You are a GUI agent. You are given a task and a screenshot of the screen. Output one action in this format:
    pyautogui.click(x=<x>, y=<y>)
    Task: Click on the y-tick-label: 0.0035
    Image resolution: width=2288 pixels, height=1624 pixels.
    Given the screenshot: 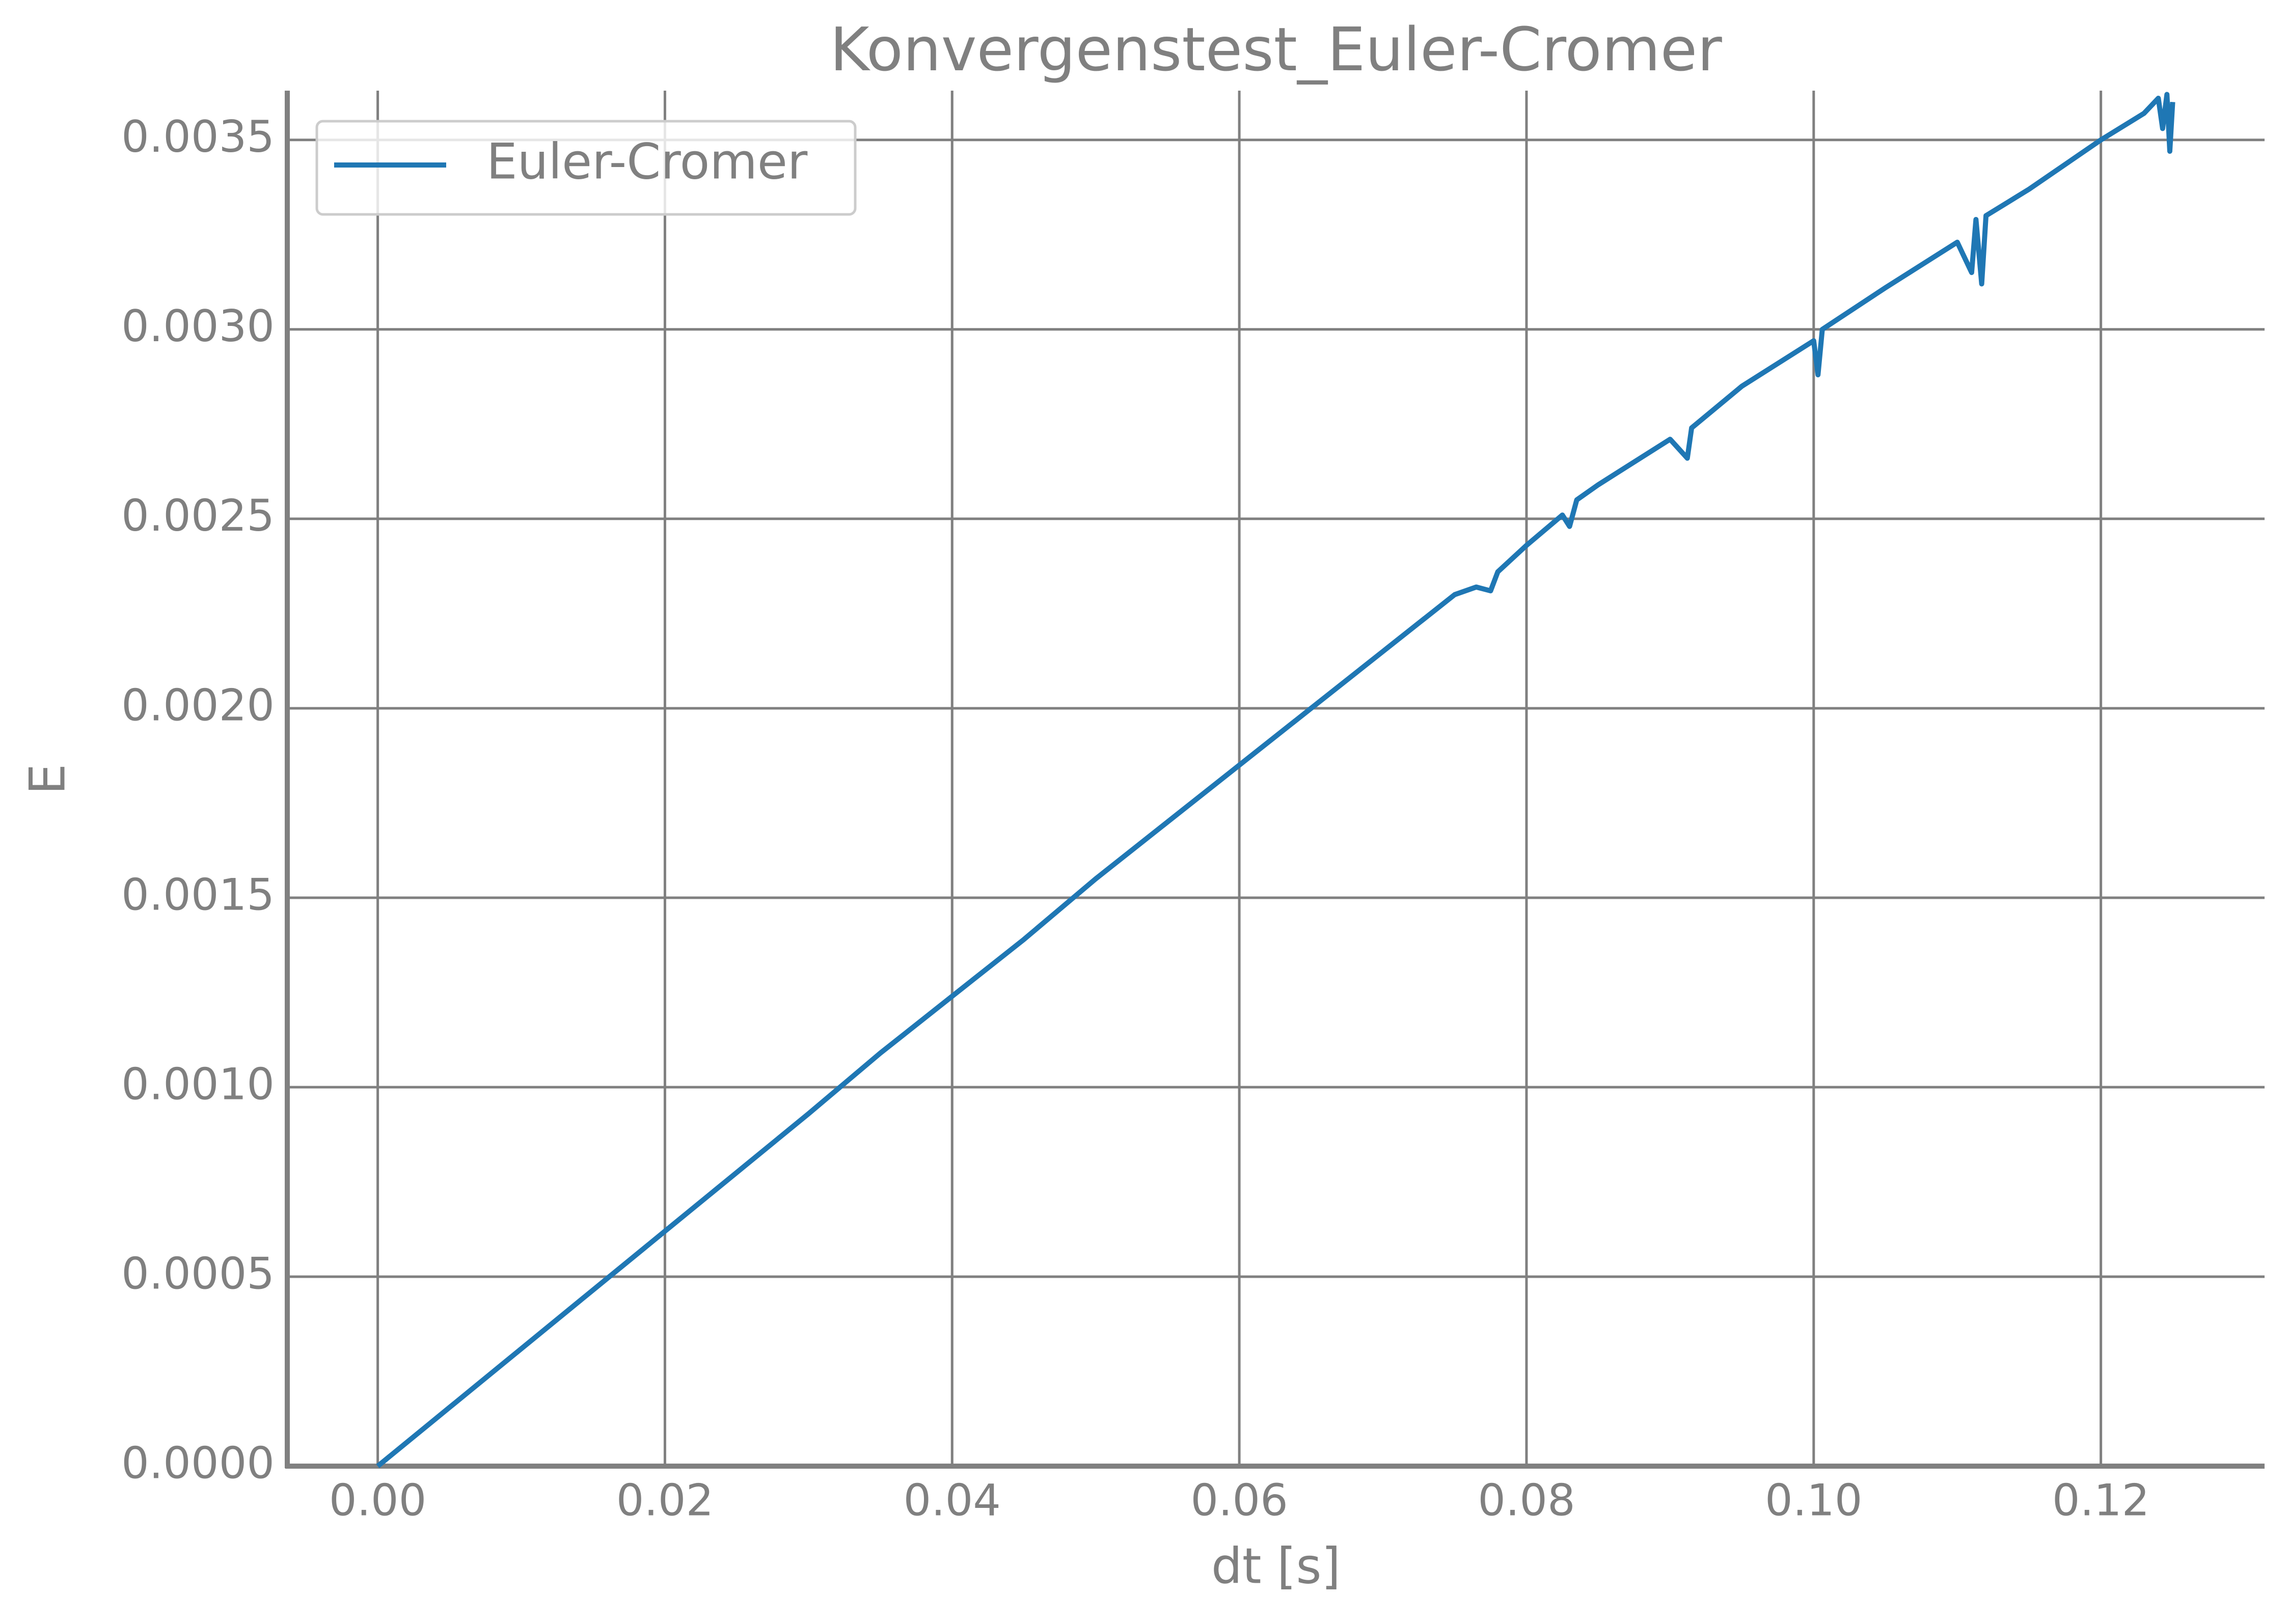 What is the action you would take?
    pyautogui.click(x=198, y=137)
    